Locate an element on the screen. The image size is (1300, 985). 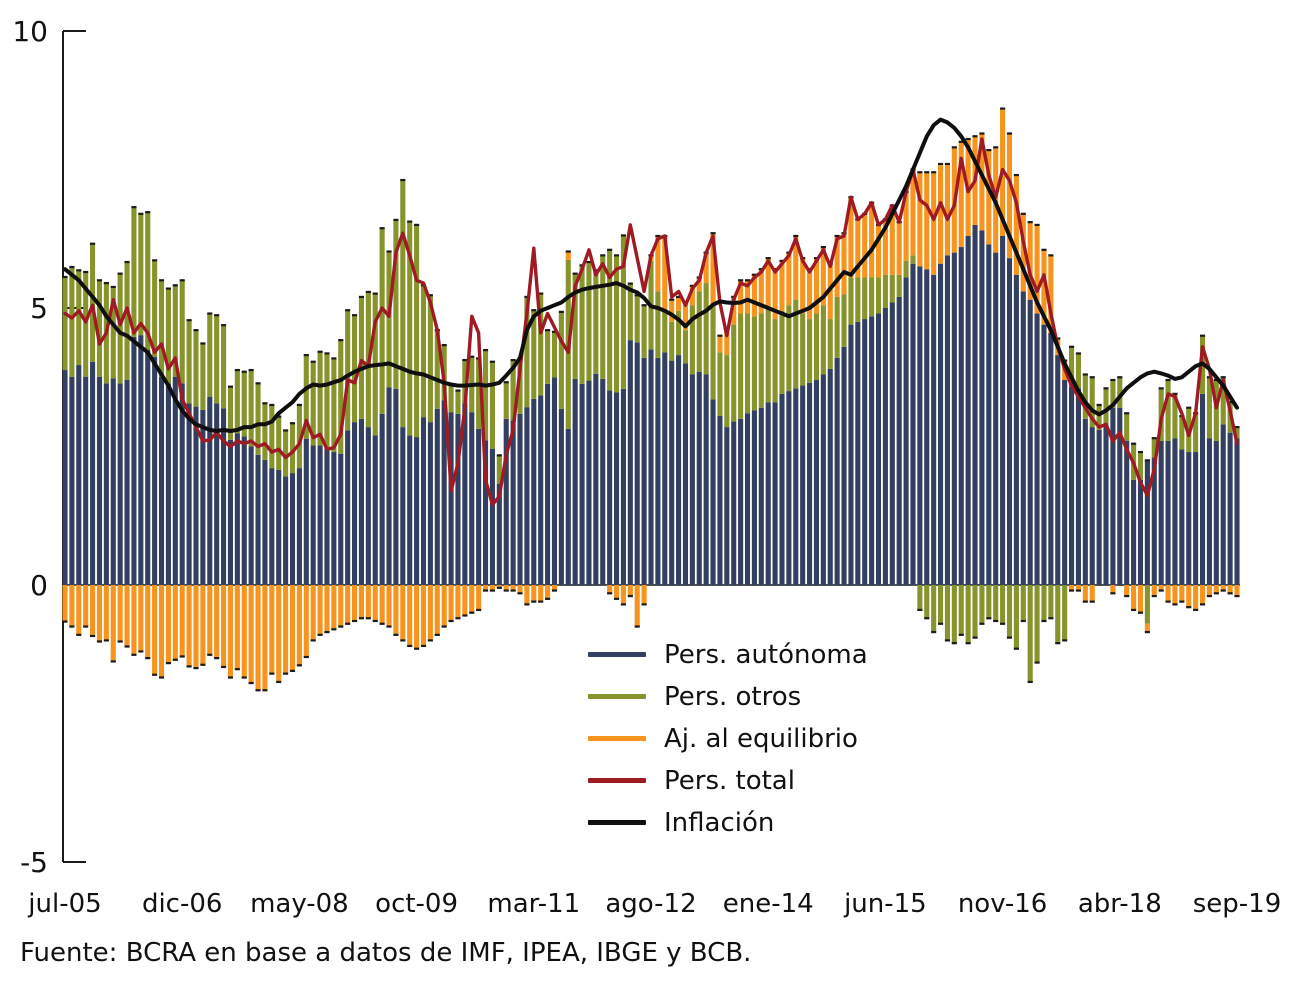
legend-label: Pers. autónoma is located at coordinates (766, 654).